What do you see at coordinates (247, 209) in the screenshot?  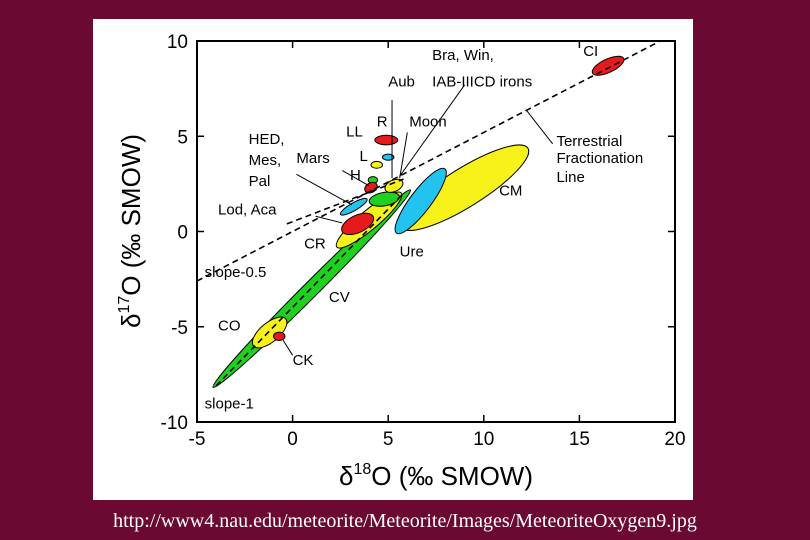 I see `label-lod-aca: Lod, Aca` at bounding box center [247, 209].